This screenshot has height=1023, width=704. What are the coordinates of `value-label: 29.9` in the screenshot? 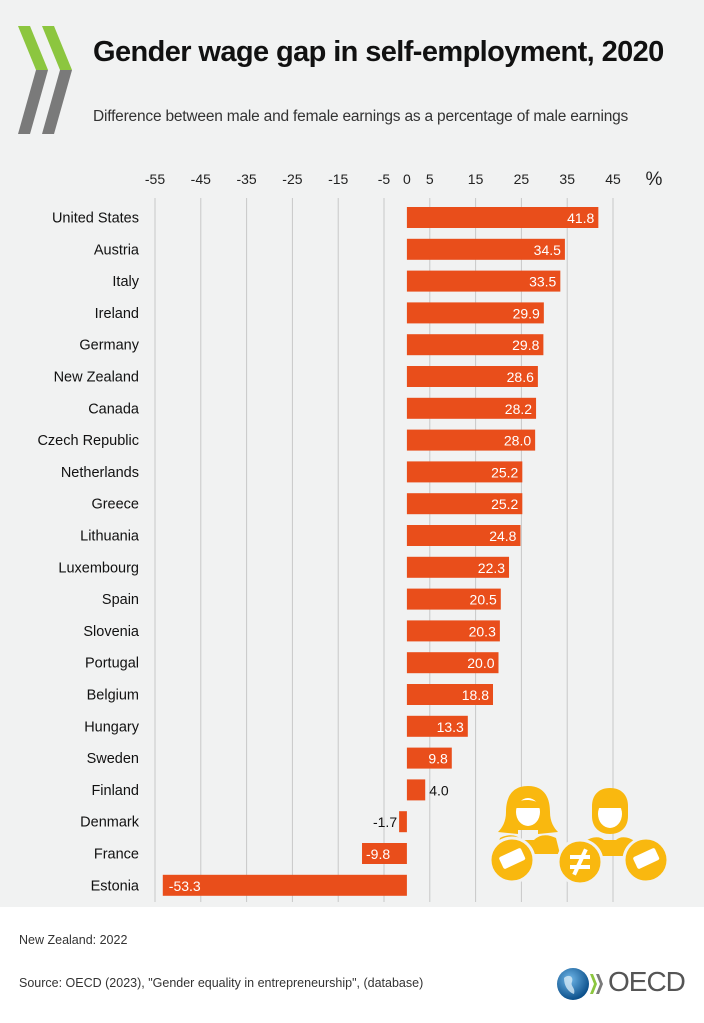 It's located at (526, 313).